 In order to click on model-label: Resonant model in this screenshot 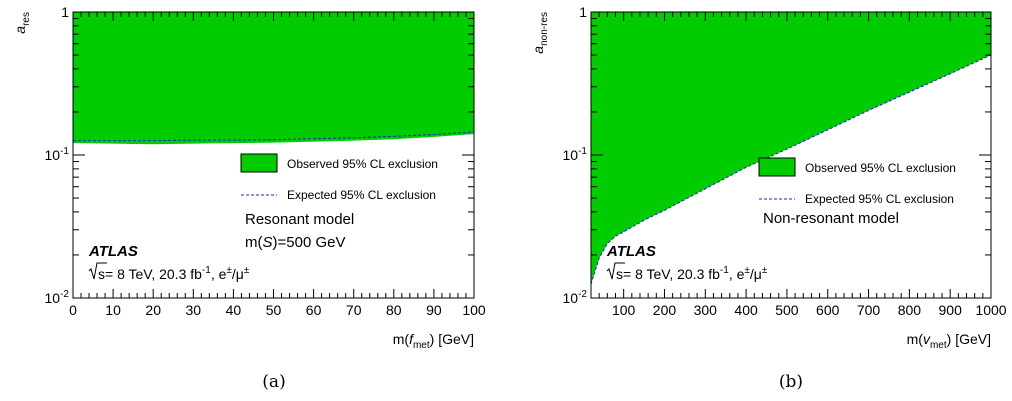, I will do `click(299, 219)`.